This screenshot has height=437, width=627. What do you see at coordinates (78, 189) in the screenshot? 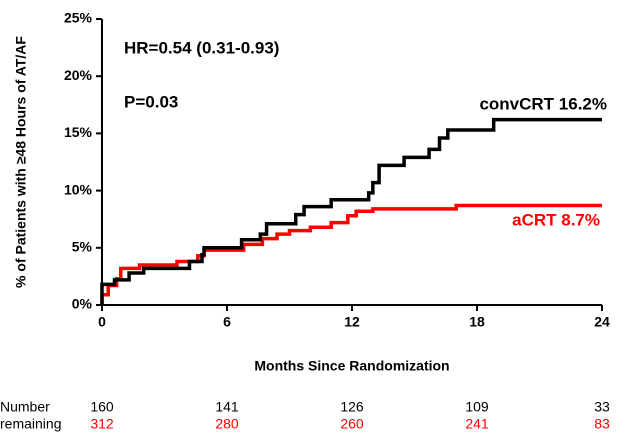
I see `y-tick-label: 10%` at bounding box center [78, 189].